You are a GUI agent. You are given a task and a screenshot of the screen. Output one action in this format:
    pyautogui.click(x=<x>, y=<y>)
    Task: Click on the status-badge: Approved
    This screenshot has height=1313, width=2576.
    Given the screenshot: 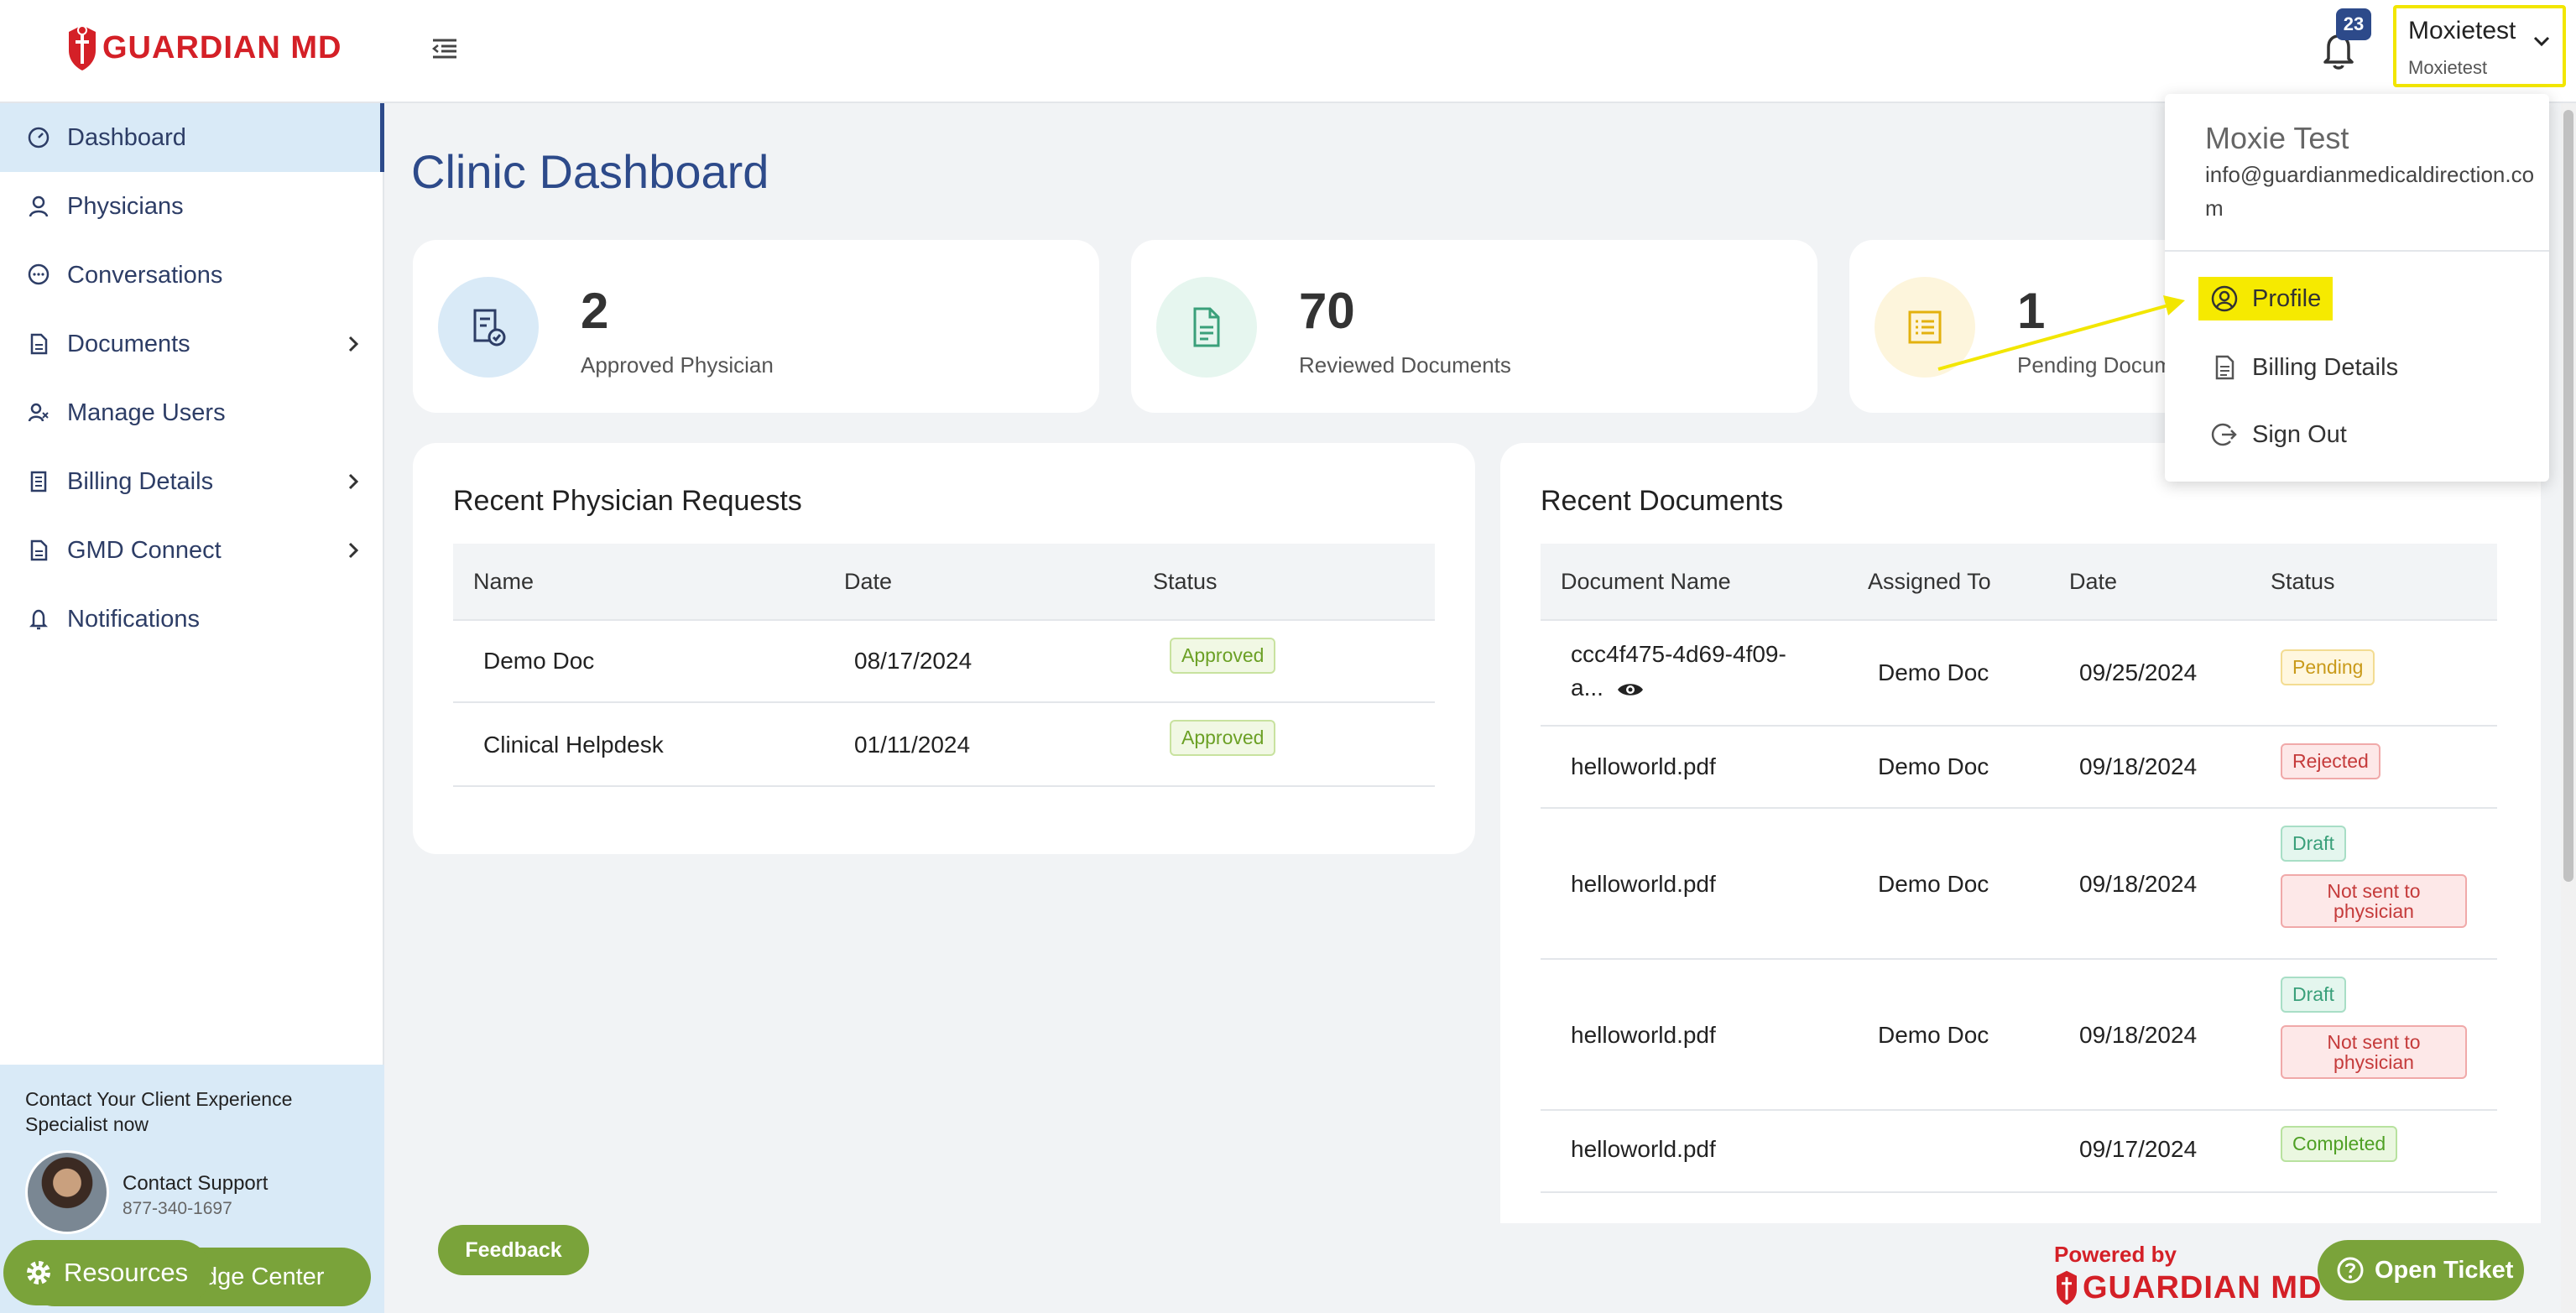 What is the action you would take?
    pyautogui.click(x=1223, y=738)
    